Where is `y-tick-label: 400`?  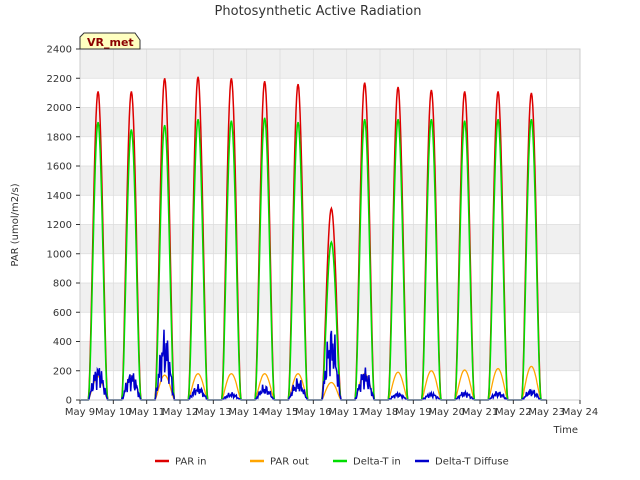 y-tick-label: 400 is located at coordinates (62, 342).